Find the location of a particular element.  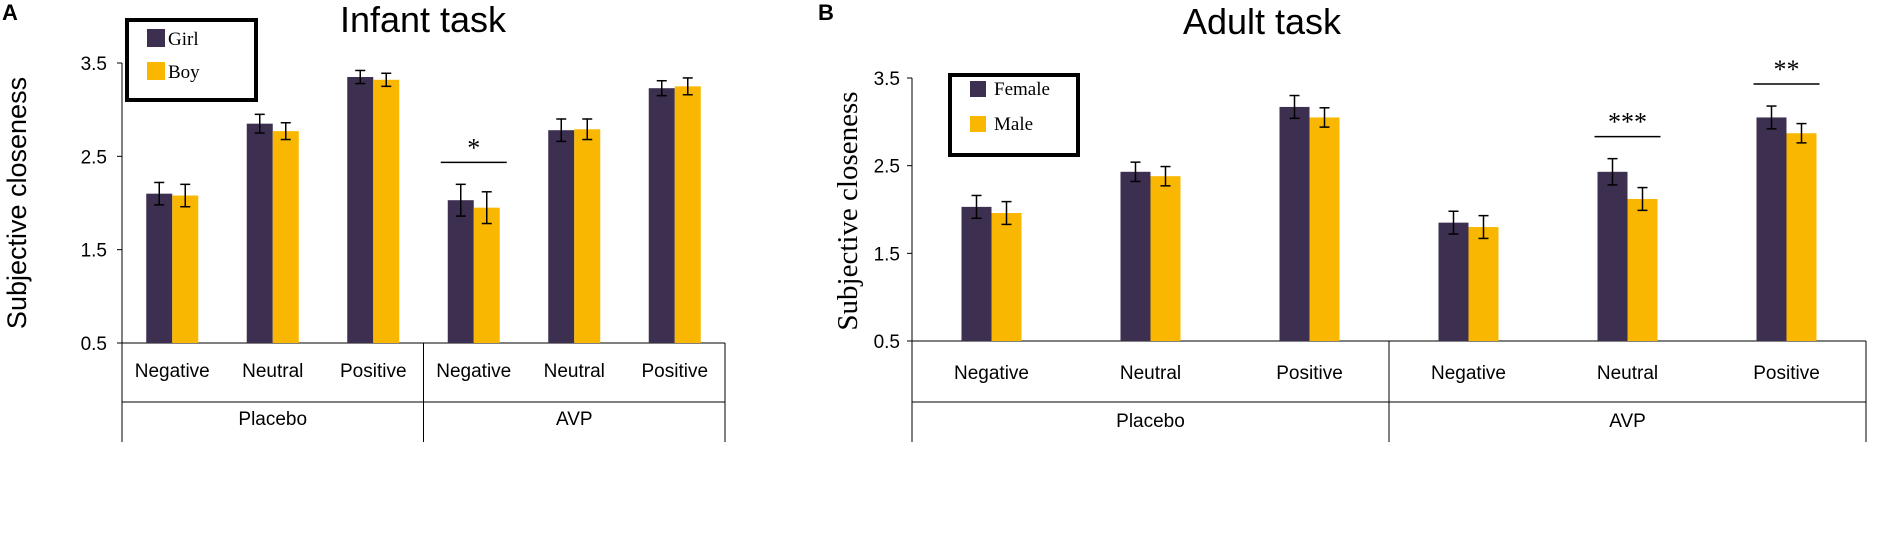

legend-swatch-a-boy is located at coordinates (156, 71).